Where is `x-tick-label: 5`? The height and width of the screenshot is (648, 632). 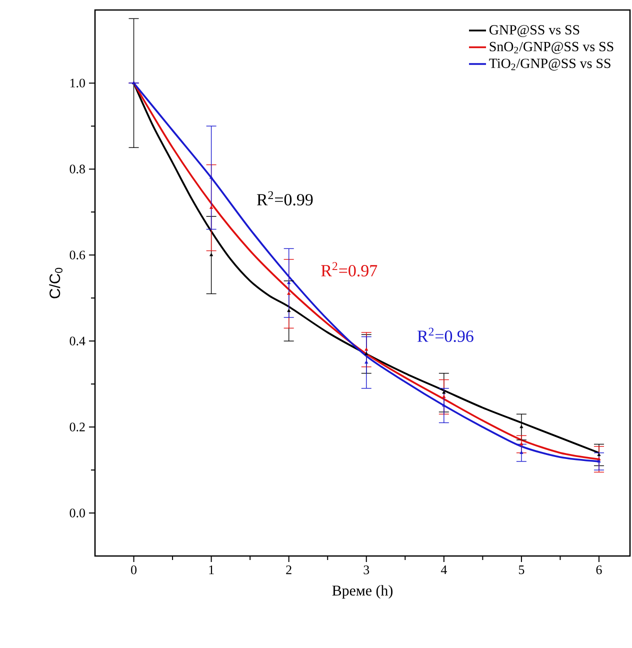
x-tick-label: 5 is located at coordinates (521, 570).